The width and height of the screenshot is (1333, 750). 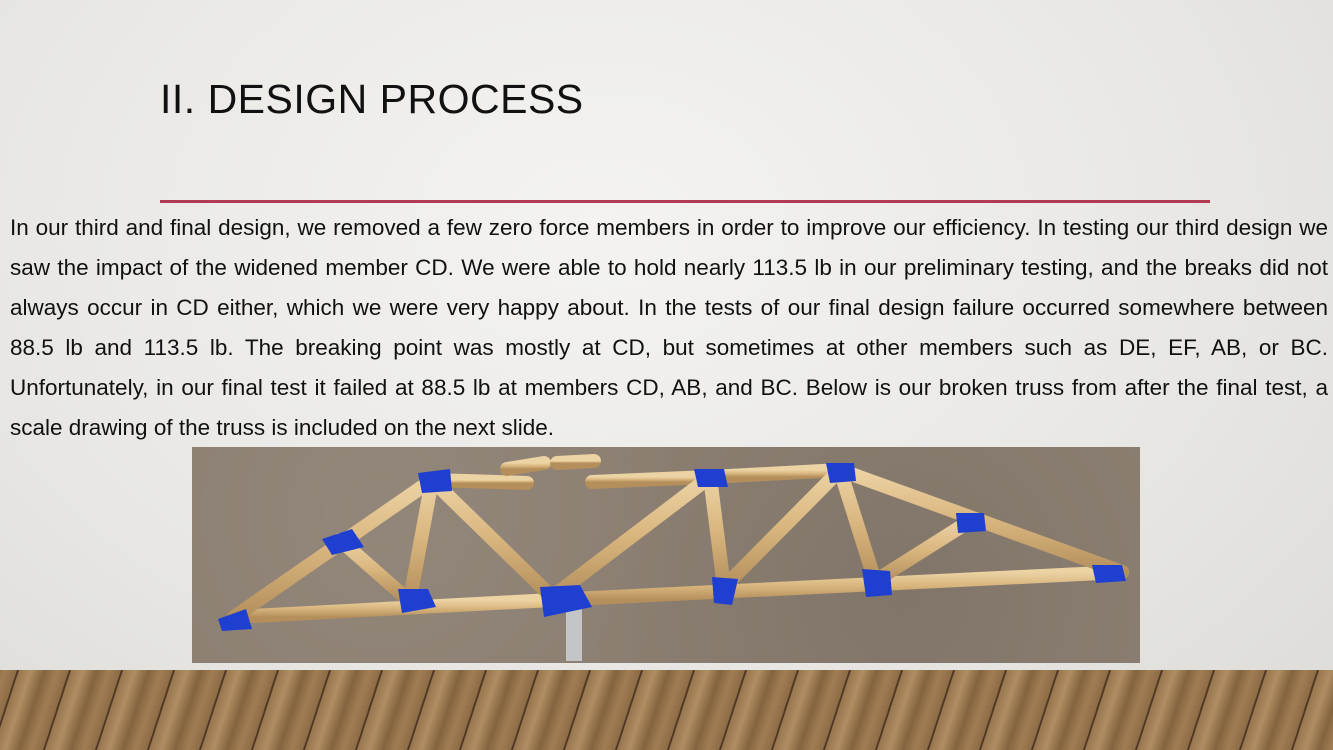 What do you see at coordinates (372, 99) in the screenshot?
I see `slide-title: II. DESIGN PROCESS` at bounding box center [372, 99].